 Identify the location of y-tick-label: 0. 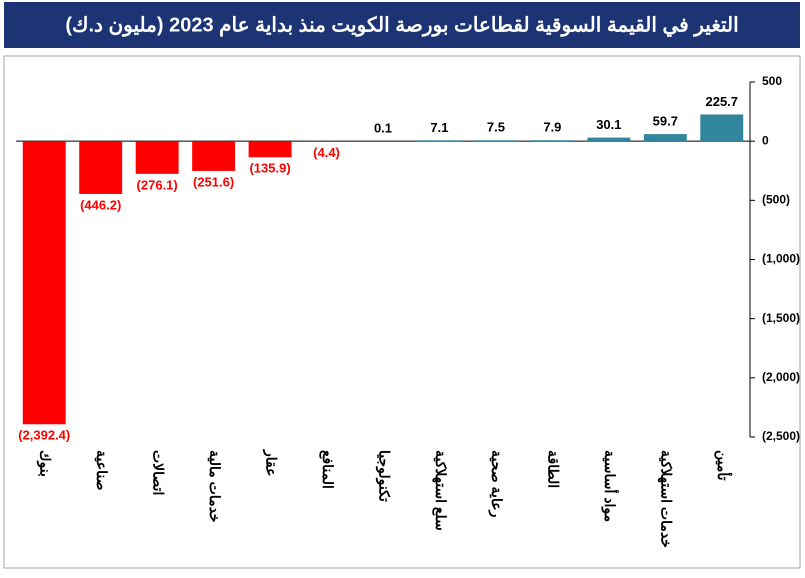
(765, 140).